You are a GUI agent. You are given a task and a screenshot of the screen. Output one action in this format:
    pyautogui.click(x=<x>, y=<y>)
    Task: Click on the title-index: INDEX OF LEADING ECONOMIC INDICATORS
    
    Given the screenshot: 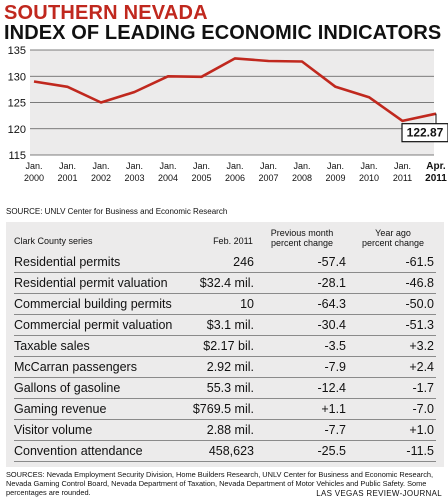 What is the action you would take?
    pyautogui.click(x=223, y=33)
    